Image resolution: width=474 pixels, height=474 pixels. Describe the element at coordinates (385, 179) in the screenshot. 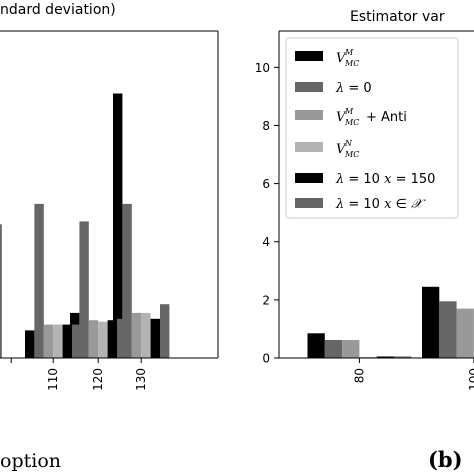

I see `legend-label-lambda-10-x-150: λ = 10 x = 150` at that location.